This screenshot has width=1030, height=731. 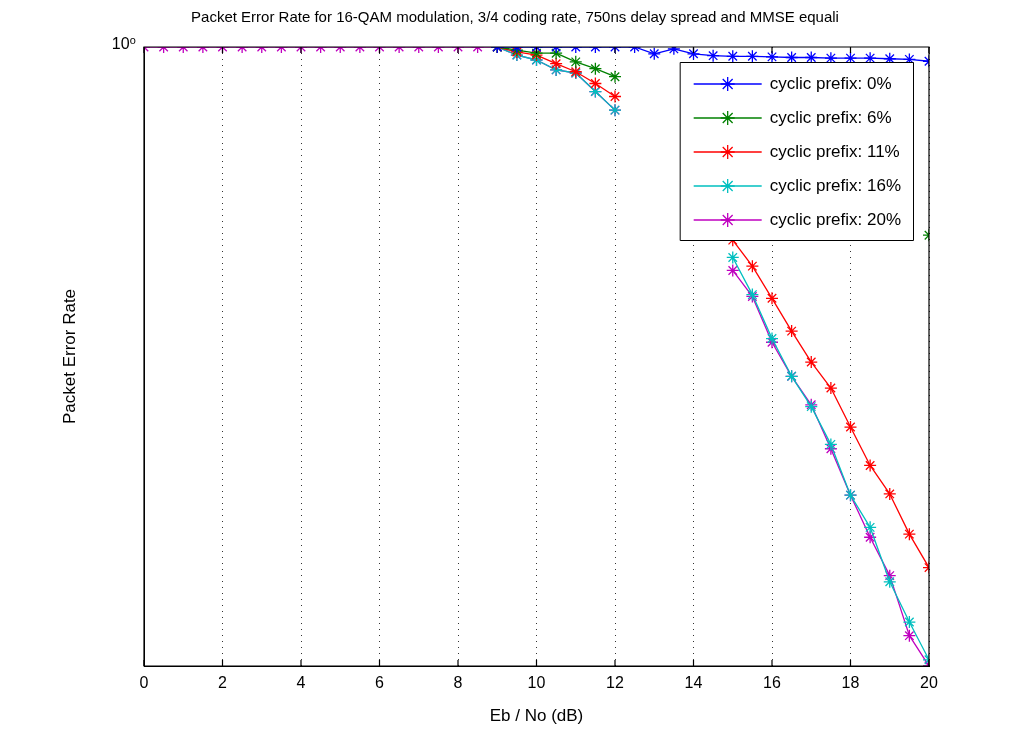 What do you see at coordinates (380, 683) in the screenshot?
I see `x-tick-label: 6` at bounding box center [380, 683].